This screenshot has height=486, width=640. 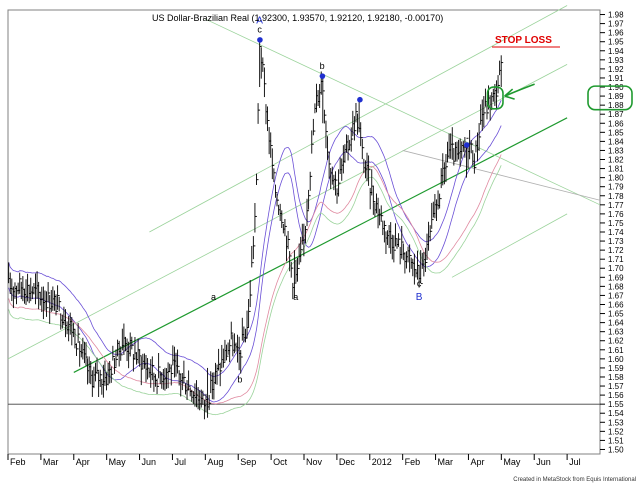 What do you see at coordinates (501, 175) in the screenshot?
I see `descending-channel-lower` at bounding box center [501, 175].